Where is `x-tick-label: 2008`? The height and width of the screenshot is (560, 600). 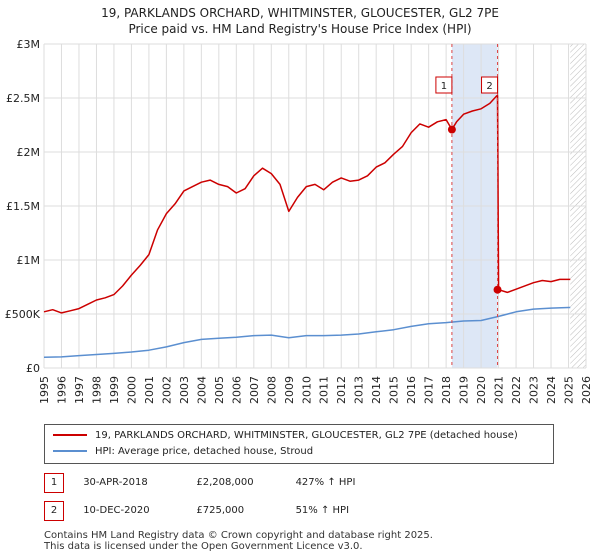
x-tick-label: 2008 is located at coordinates (271, 390).